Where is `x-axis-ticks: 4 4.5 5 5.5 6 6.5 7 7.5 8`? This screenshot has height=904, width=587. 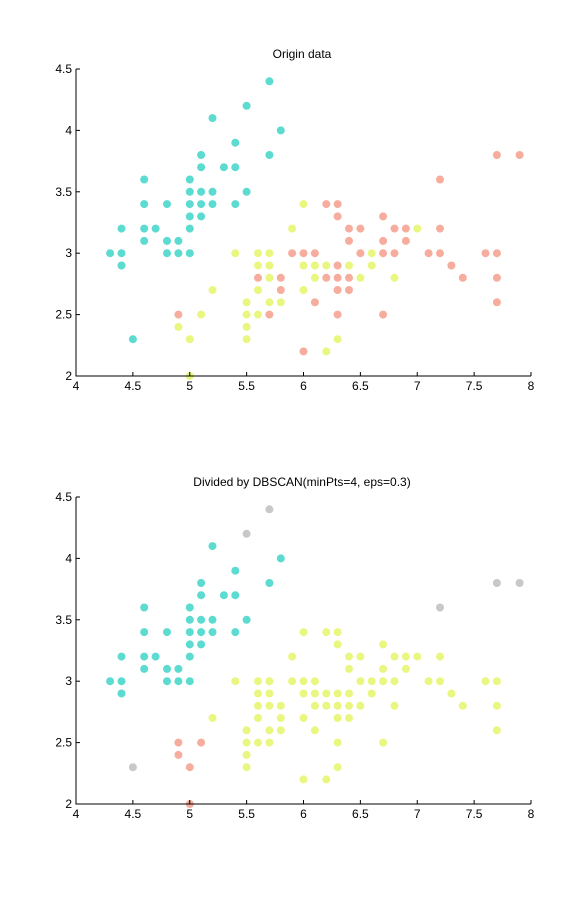
x-axis-ticks: 4 4.5 5 5.5 6 6.5 7 7.5 8 is located at coordinates (304, 810).